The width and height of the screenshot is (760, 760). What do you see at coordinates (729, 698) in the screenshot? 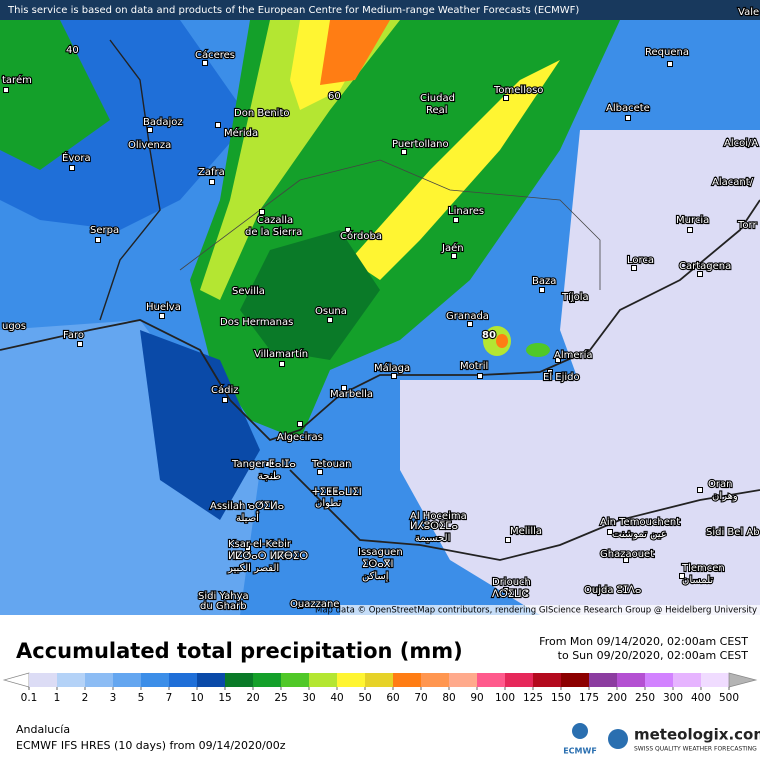
I see `colorbar-tick-label: 500` at bounding box center [729, 698].